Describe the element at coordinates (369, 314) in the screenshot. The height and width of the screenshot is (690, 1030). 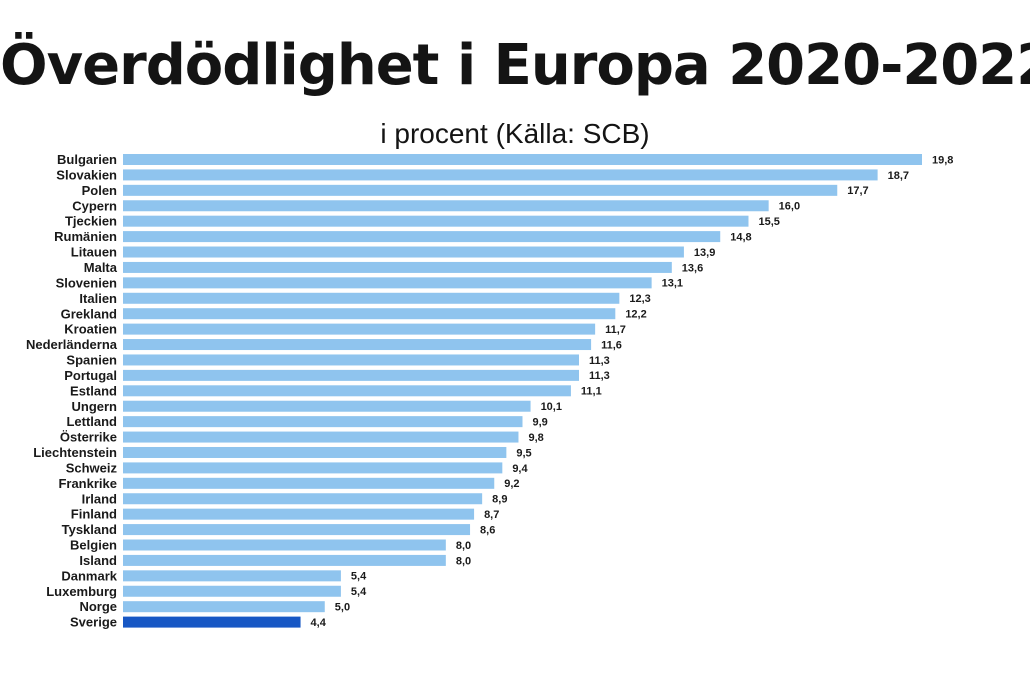
I see `bar-grekland` at that location.